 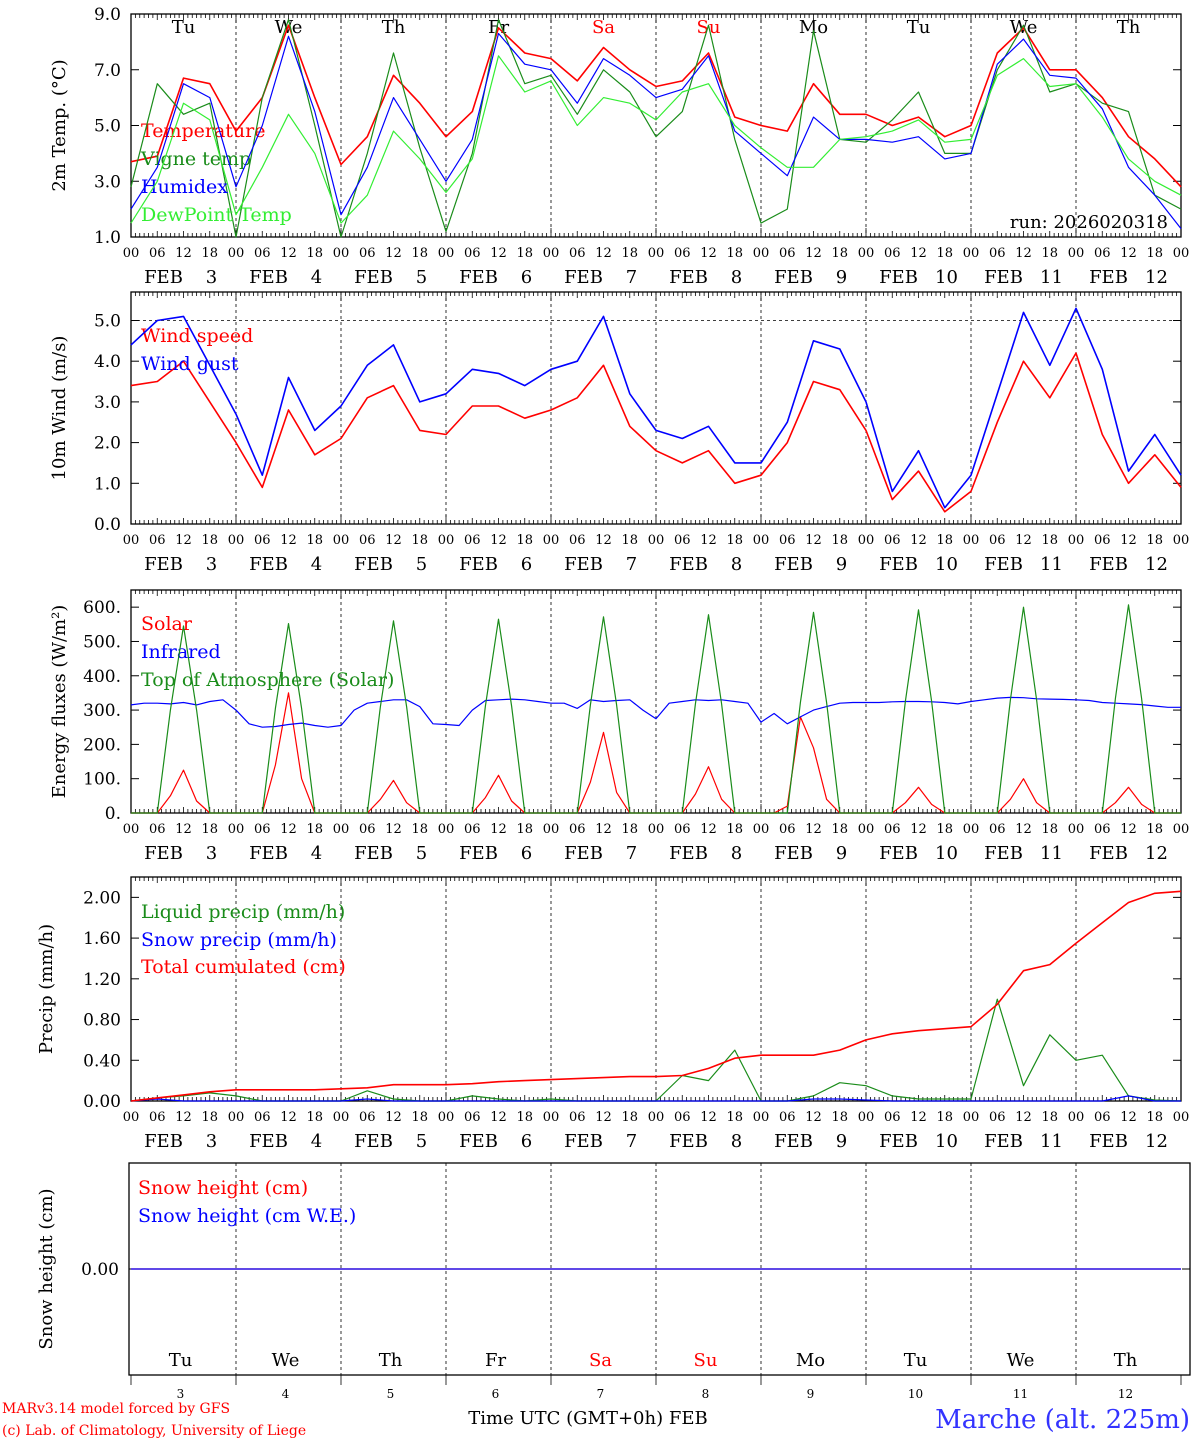 I want to click on series-line-liquid-precip-mm-h, so click(x=656, y=1050).